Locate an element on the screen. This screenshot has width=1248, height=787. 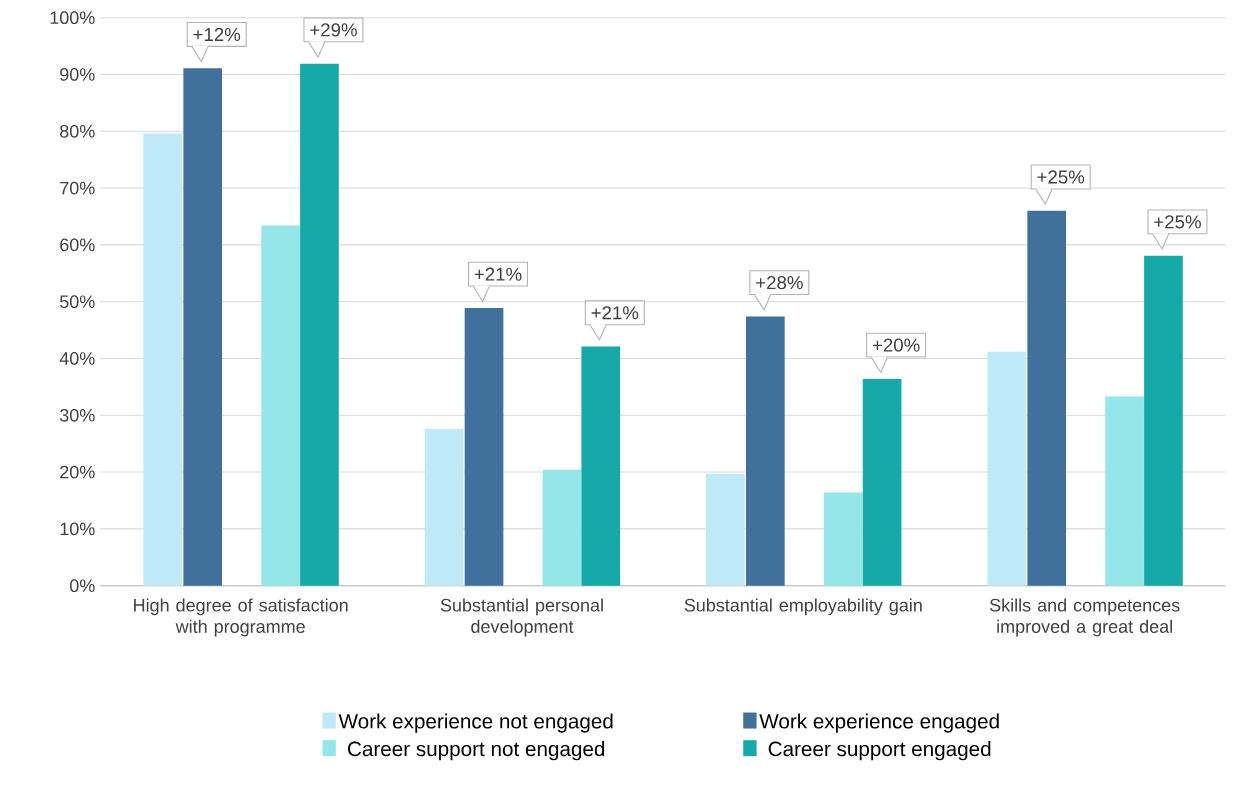
legend-label: Career support not engaged is located at coordinates (476, 751).